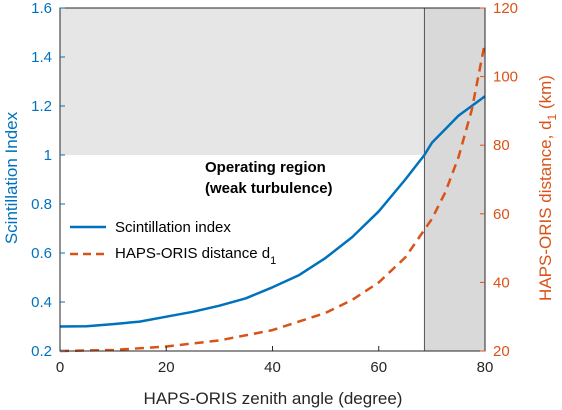  Describe the element at coordinates (265, 167) in the screenshot. I see `annotation-line-1: Operating region` at that location.